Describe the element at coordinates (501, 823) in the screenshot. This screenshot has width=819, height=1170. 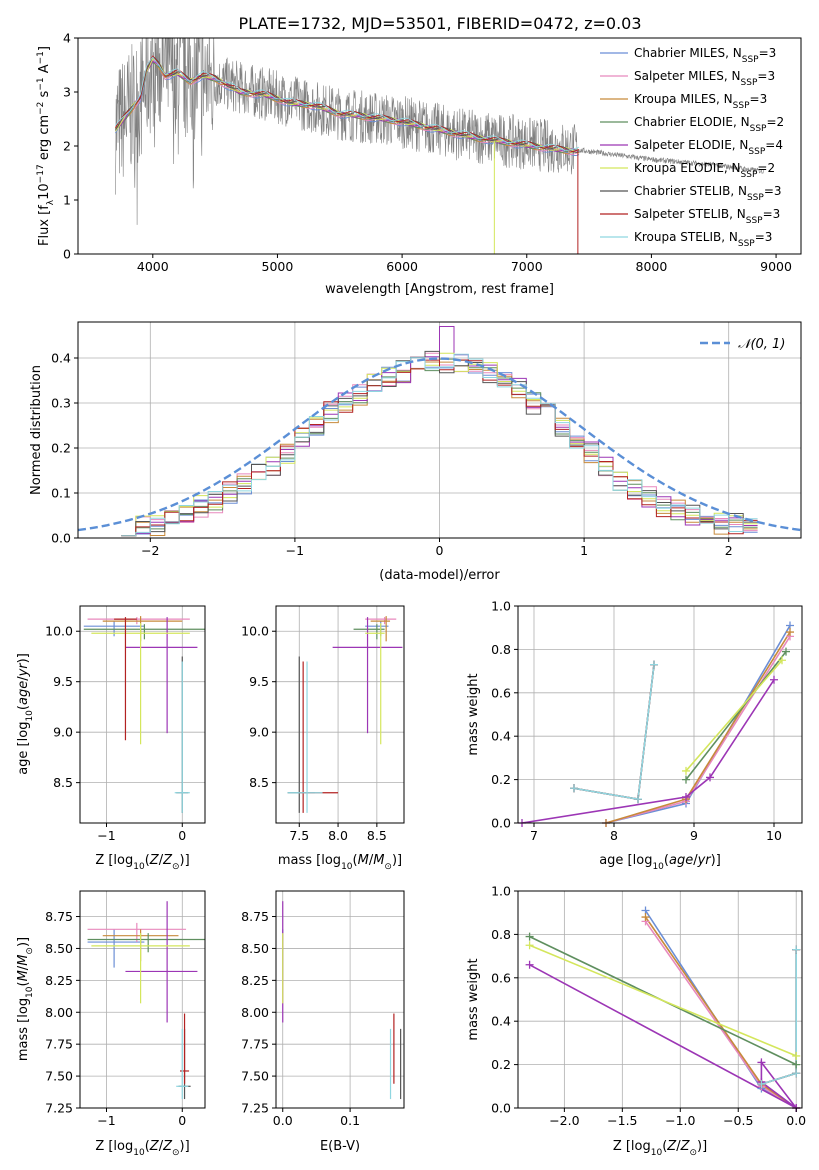
I see `mass-weight-vs-age-ytick-label: 0.0` at that location.